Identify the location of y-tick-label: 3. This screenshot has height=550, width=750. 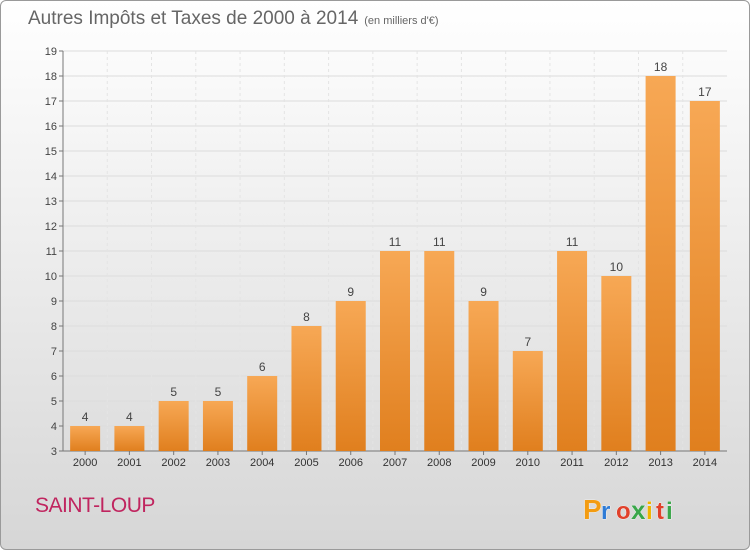
(54, 452).